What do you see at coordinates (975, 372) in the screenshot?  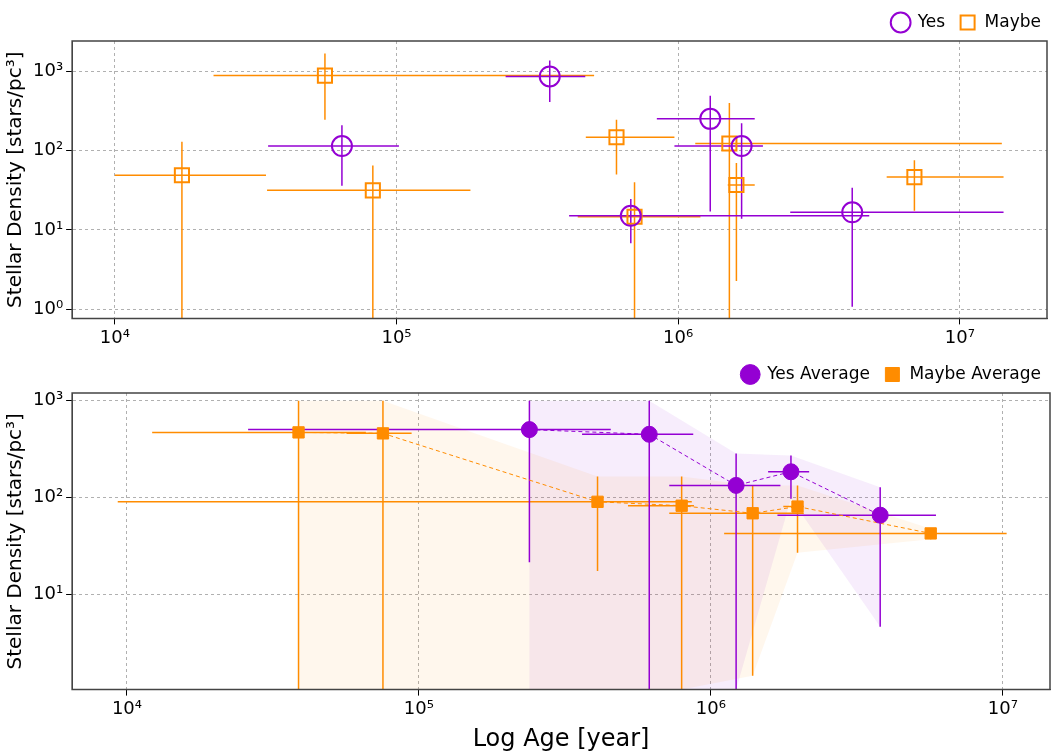 I see `legend-label: Maybe Average` at bounding box center [975, 372].